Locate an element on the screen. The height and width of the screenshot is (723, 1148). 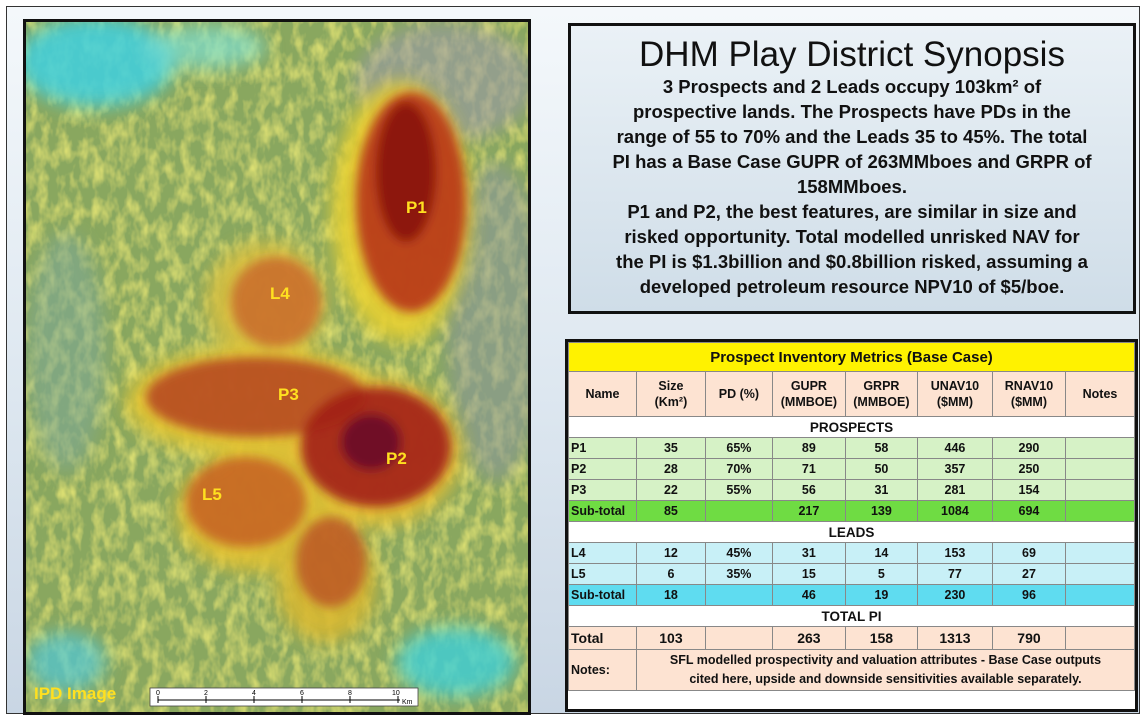
table-cell: 35% is located at coordinates (738, 574).